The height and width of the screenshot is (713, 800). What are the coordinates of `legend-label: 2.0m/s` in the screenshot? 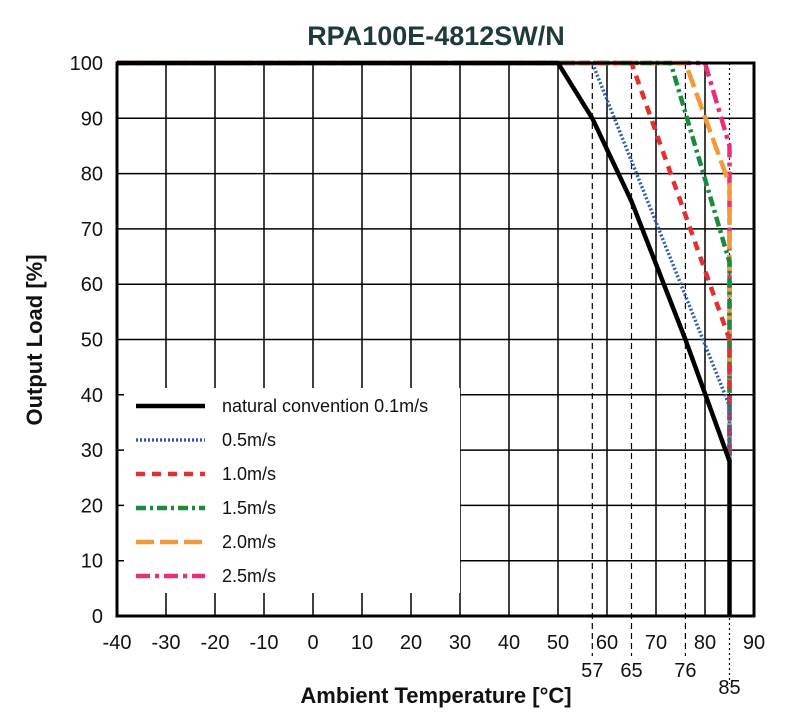 It's located at (249, 542).